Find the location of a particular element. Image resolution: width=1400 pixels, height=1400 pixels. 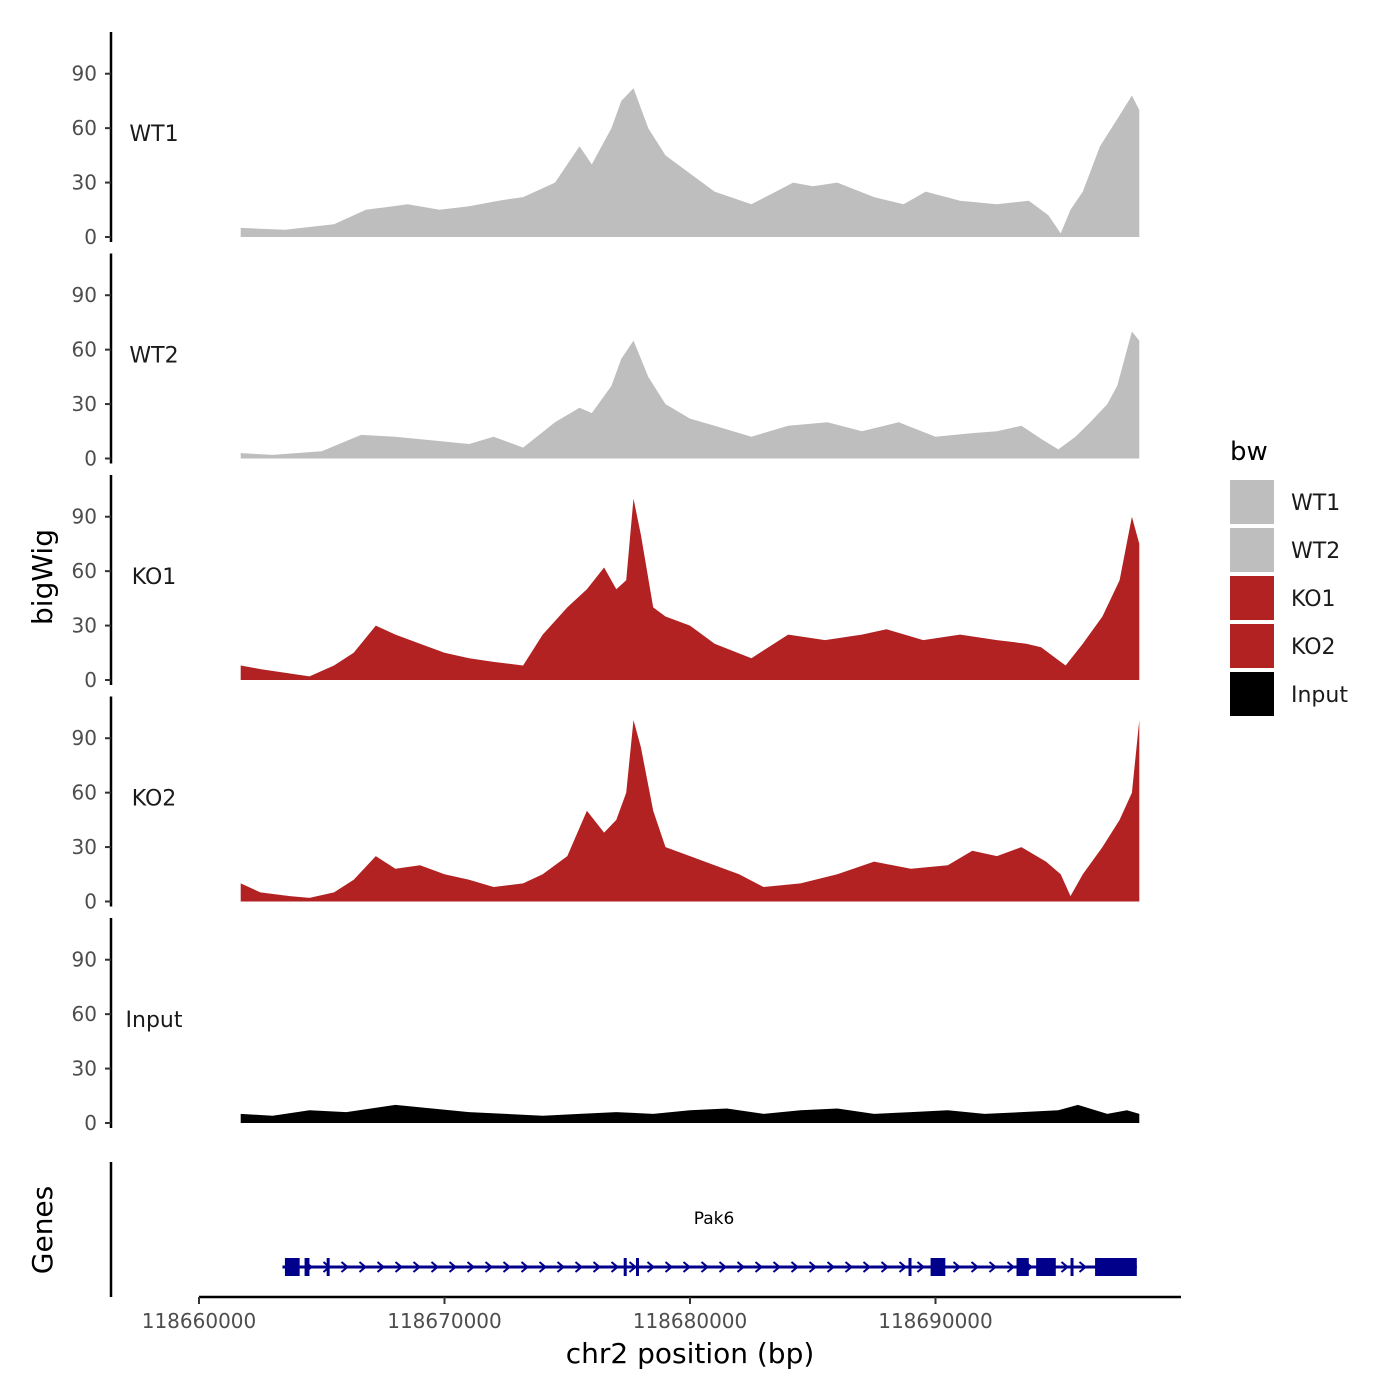

signal-area-ko1 is located at coordinates (690, 589).